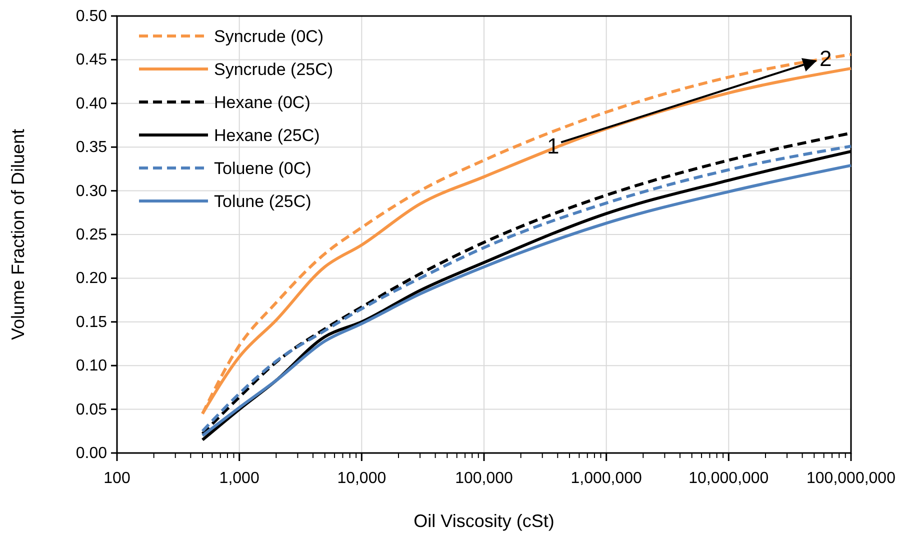 The height and width of the screenshot is (539, 914). I want to click on y-tick-label: 0.50, so click(92, 16).